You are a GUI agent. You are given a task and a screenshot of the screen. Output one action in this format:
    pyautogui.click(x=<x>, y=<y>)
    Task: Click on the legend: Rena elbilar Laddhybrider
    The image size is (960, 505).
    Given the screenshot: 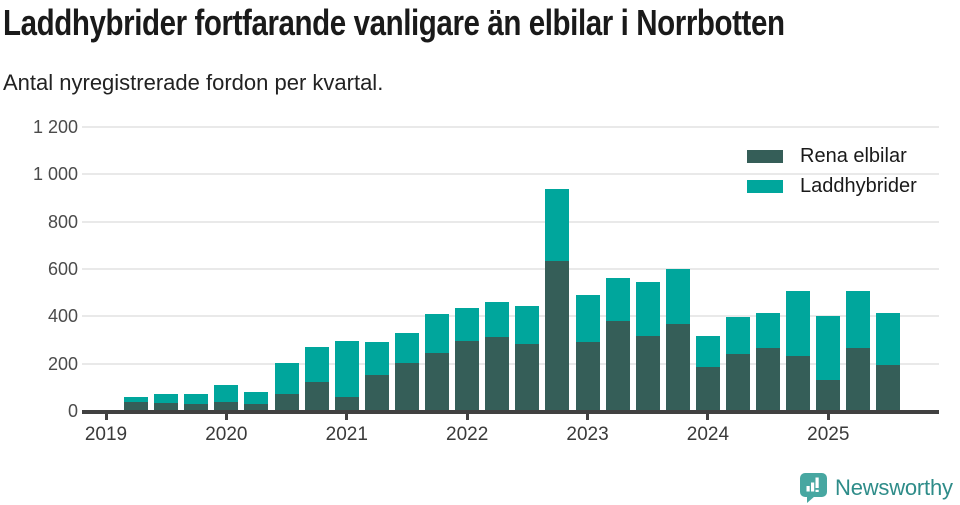 What is the action you would take?
    pyautogui.click(x=832, y=171)
    